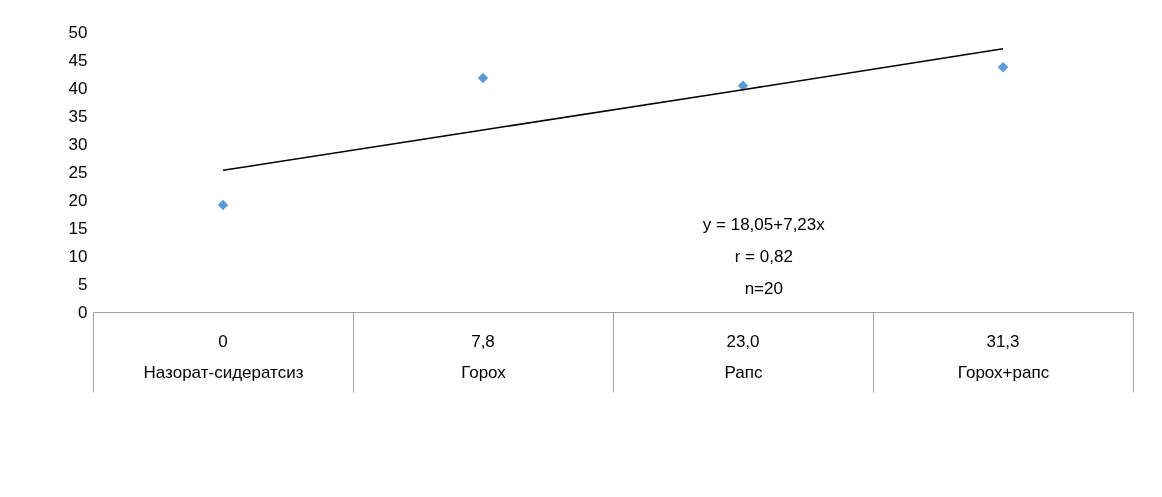 The image size is (1162, 497). What do you see at coordinates (484, 372) in the screenshot?
I see `x-tick-label: Горох` at bounding box center [484, 372].